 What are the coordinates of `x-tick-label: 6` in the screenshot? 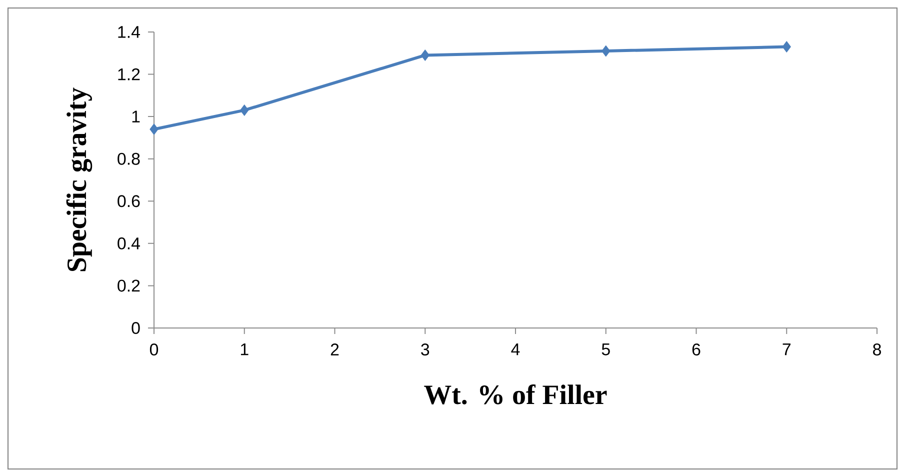 It's located at (696, 350).